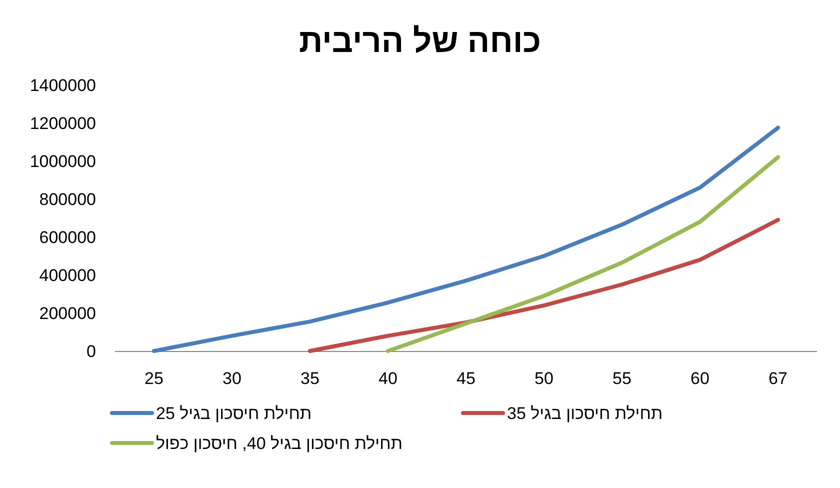 This screenshot has width=840, height=488. Describe the element at coordinates (63, 123) in the screenshot. I see `ytick: 1200000` at that location.